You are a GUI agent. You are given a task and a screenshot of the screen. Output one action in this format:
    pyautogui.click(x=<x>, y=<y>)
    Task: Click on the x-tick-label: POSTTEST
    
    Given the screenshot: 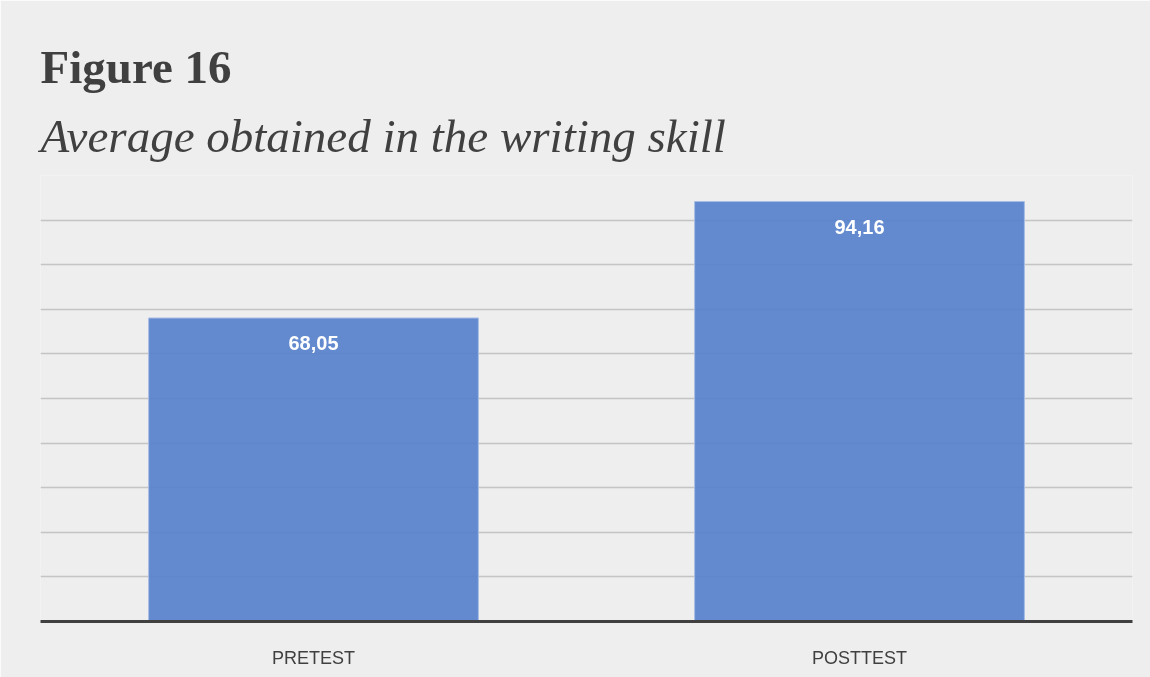 What is the action you would take?
    pyautogui.click(x=860, y=657)
    